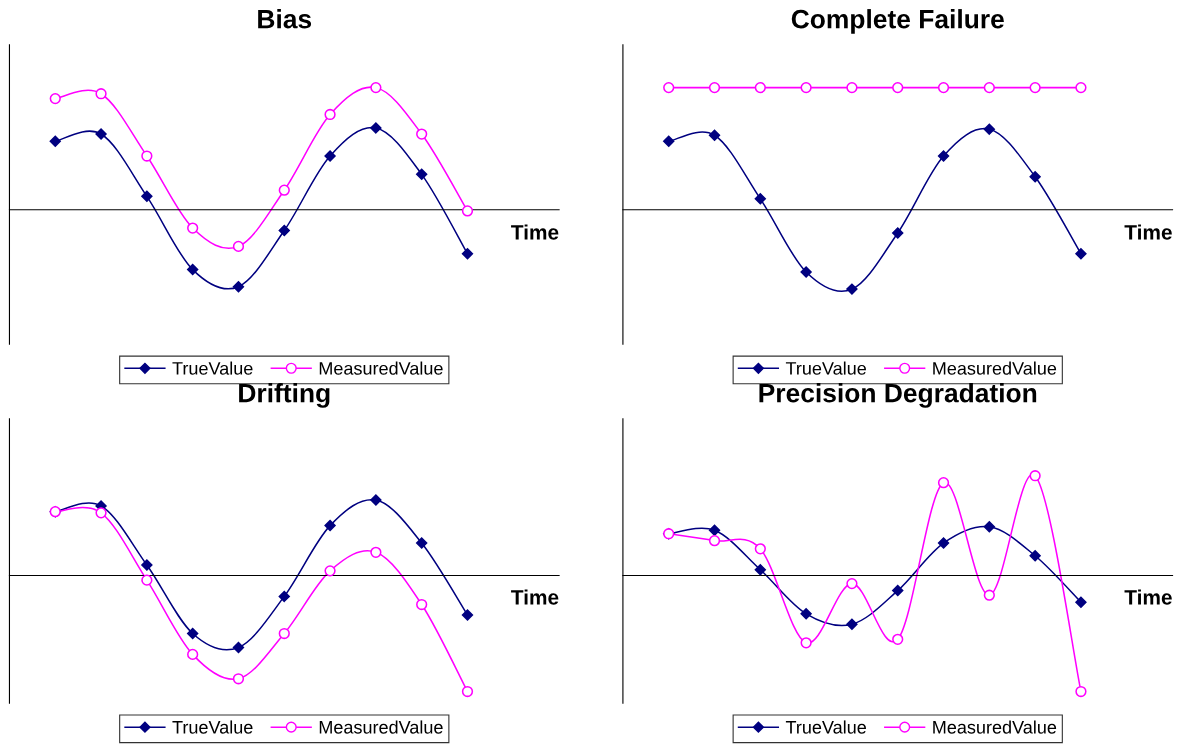 Image resolution: width=1182 pixels, height=748 pixels. What do you see at coordinates (285, 19) in the screenshot?
I see `chart-title: Bias` at bounding box center [285, 19].